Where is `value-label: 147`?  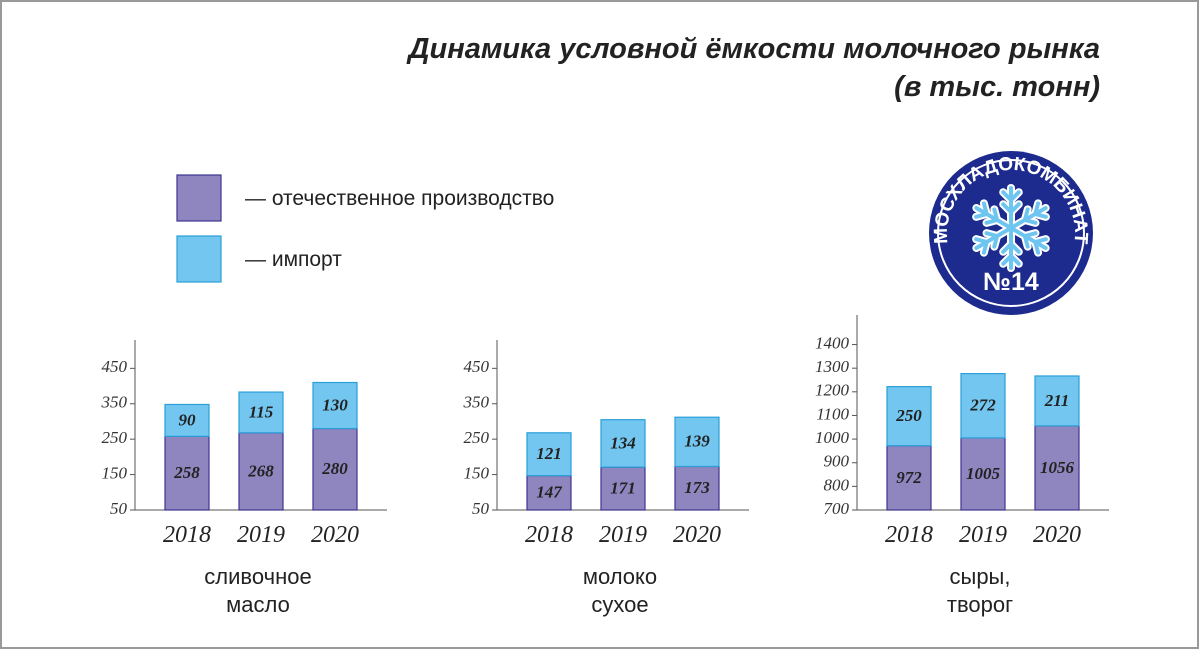 value-label: 147 is located at coordinates (549, 492).